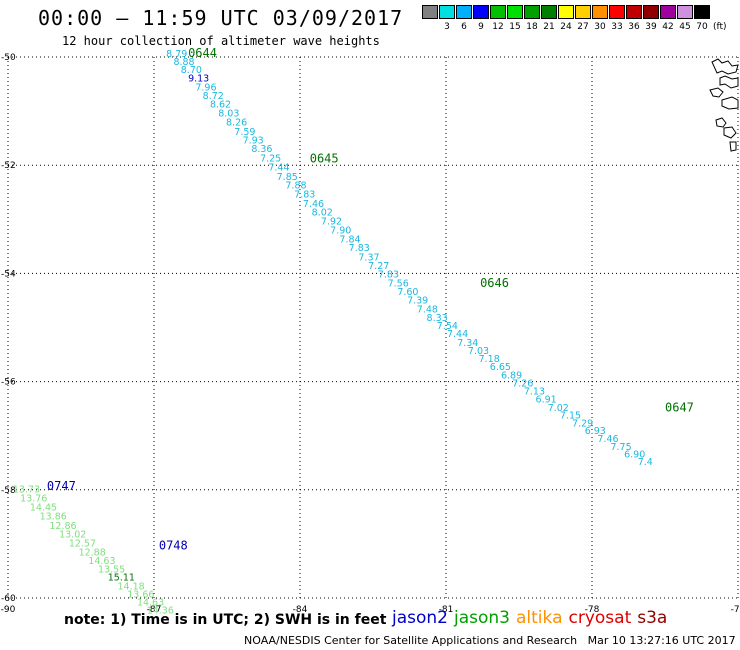 The height and width of the screenshot is (650, 740). Describe the element at coordinates (558, 408) in the screenshot. I see `wave-height-value: 7.02` at that location.